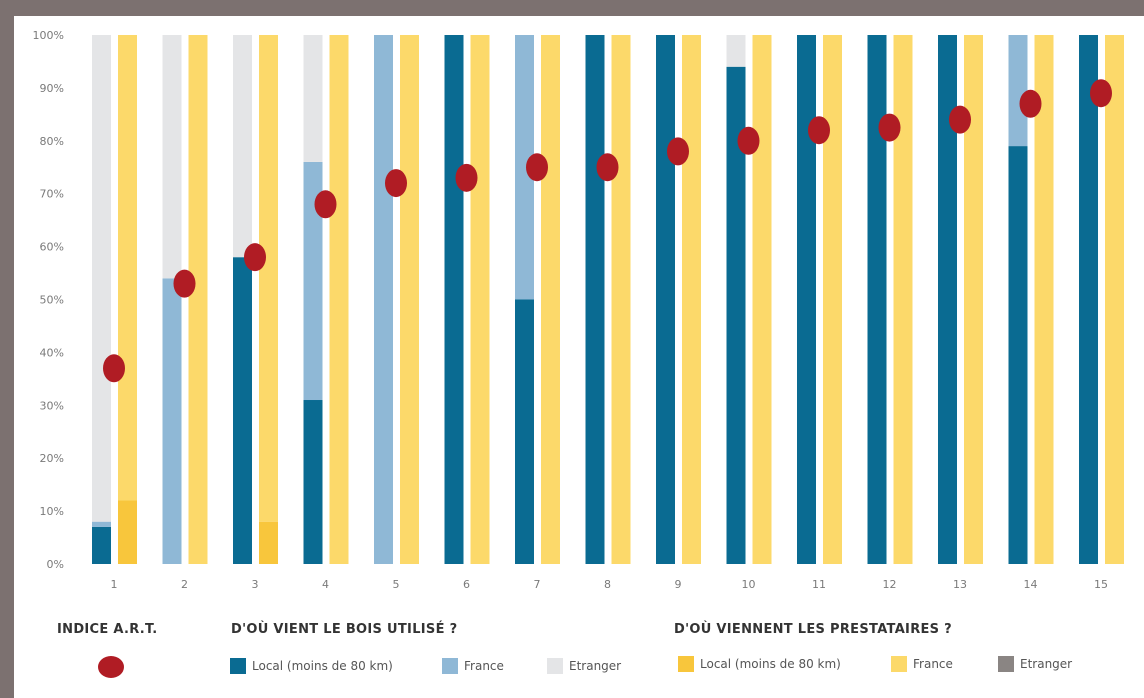 The width and height of the screenshot is (1144, 698). What do you see at coordinates (255, 584) in the screenshot?
I see `x-tick-label: 3` at bounding box center [255, 584].